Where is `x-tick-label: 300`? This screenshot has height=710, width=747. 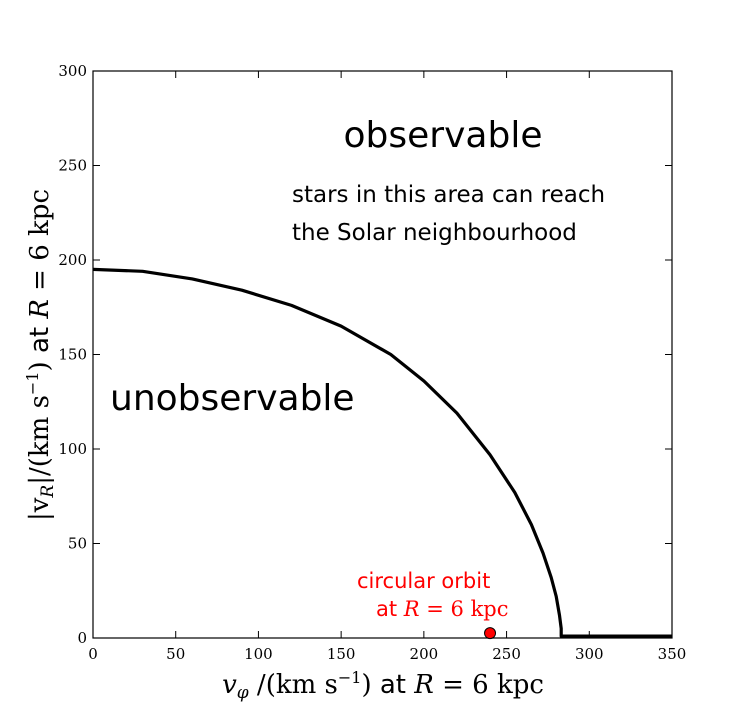
x-tick-label: 300 is located at coordinates (589, 654).